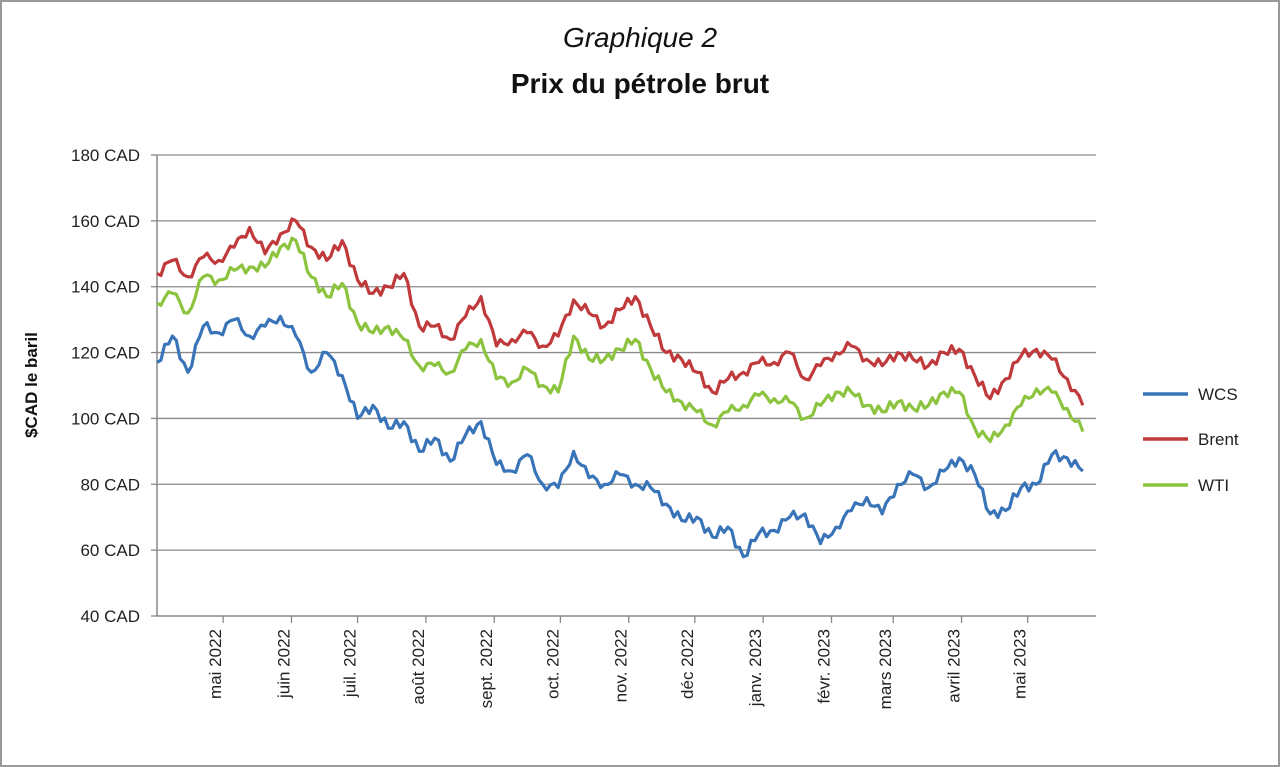 The image size is (1280, 767). What do you see at coordinates (1218, 439) in the screenshot?
I see `legend-label: Brent` at bounding box center [1218, 439].